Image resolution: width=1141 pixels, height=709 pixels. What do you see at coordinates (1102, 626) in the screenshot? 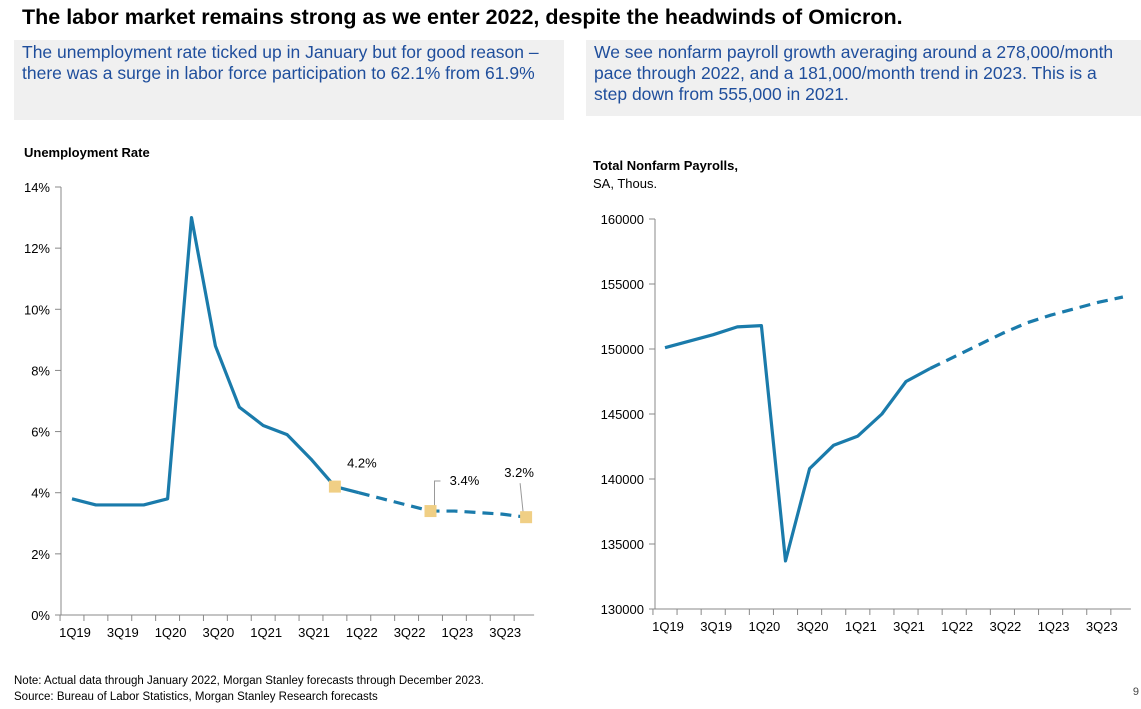
I see `payrolls-x-tick-label: 3Q23` at bounding box center [1102, 626].